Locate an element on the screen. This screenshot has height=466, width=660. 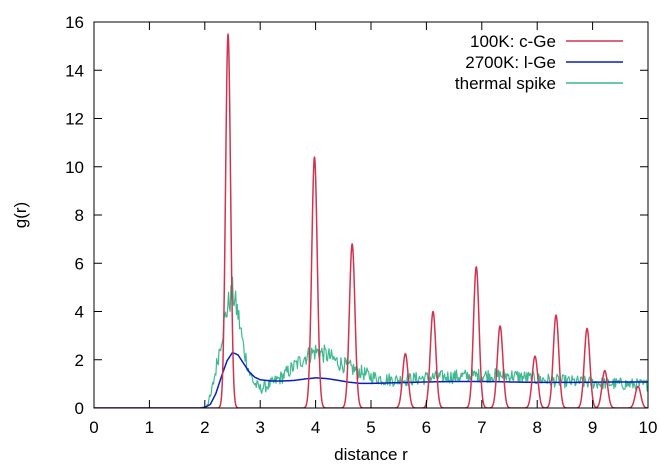
x-tick-label: 6 is located at coordinates (426, 427).